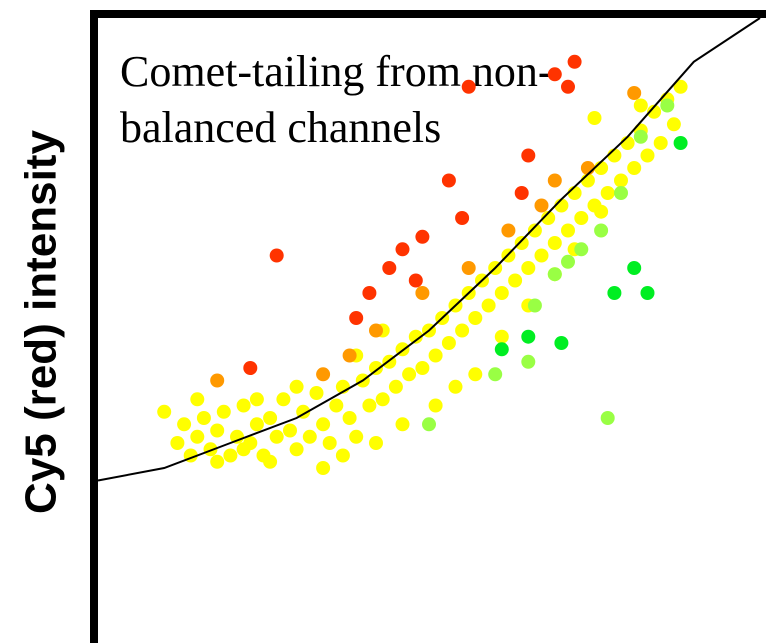 This screenshot has height=643, width=766. I want to click on chart-title-line-1: Comet-tailing from non-, so click(336, 71).